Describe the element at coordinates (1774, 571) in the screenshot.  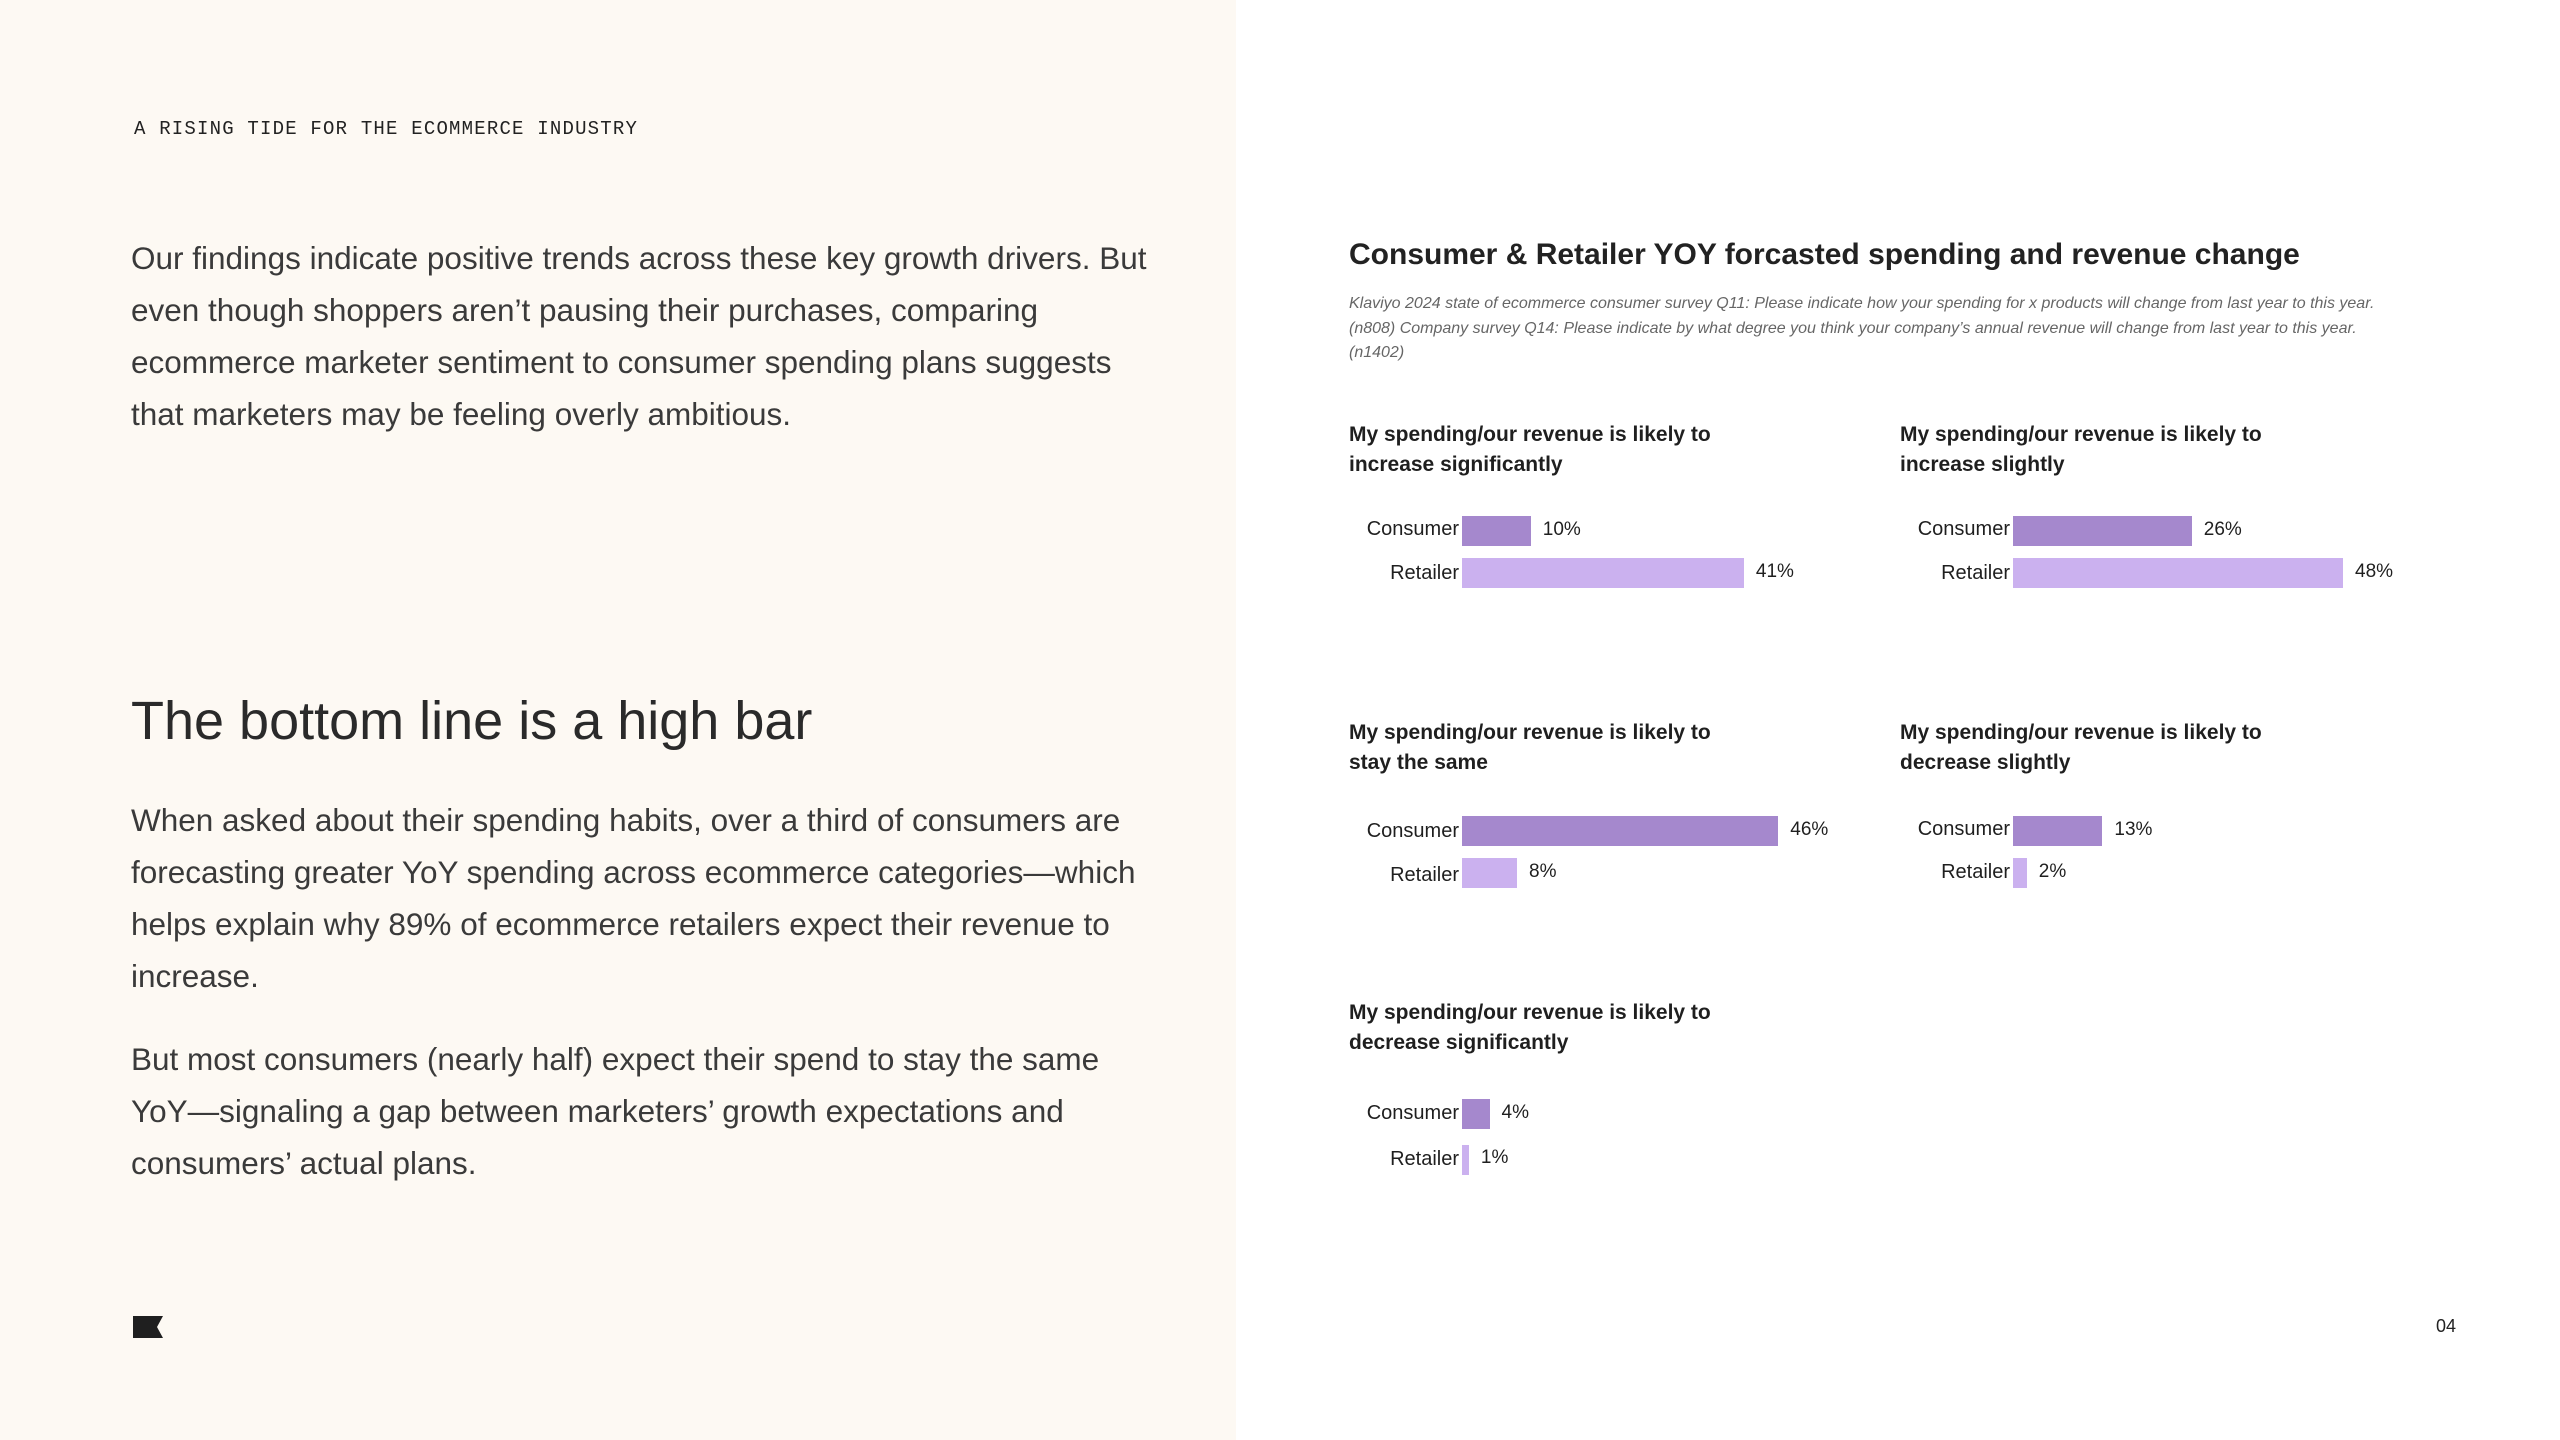
I see `retailer-value-label: 41%` at that location.